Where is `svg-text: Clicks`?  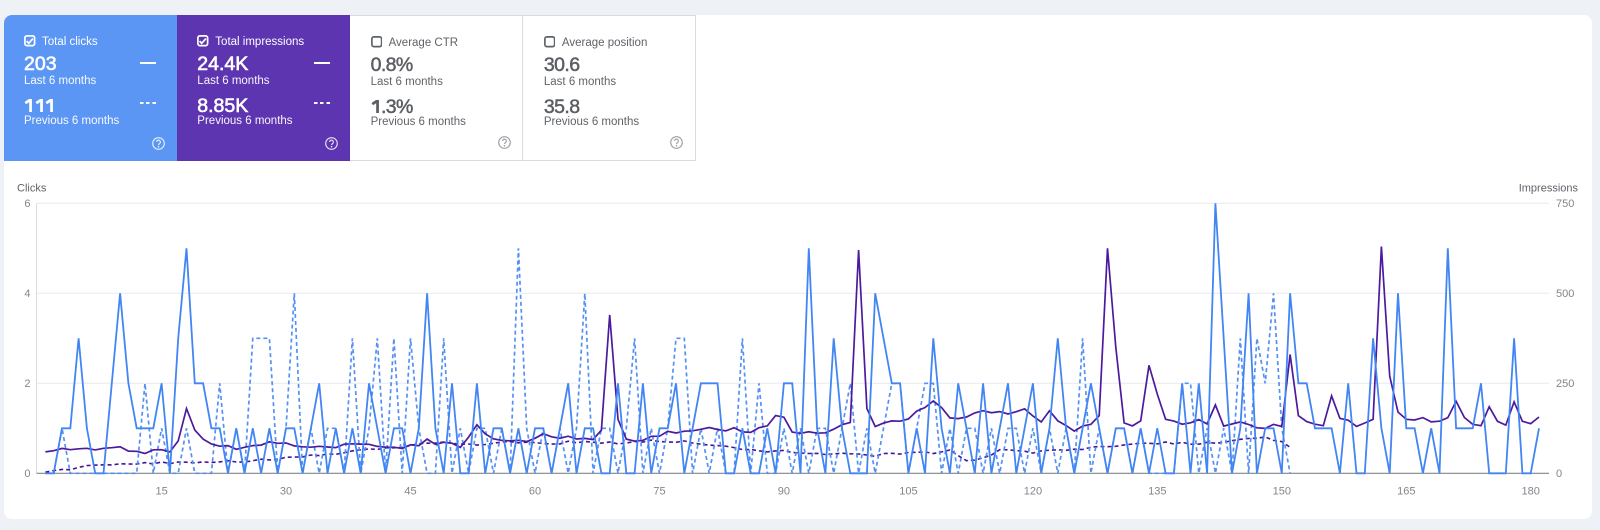
svg-text: Clicks is located at coordinates (32, 189).